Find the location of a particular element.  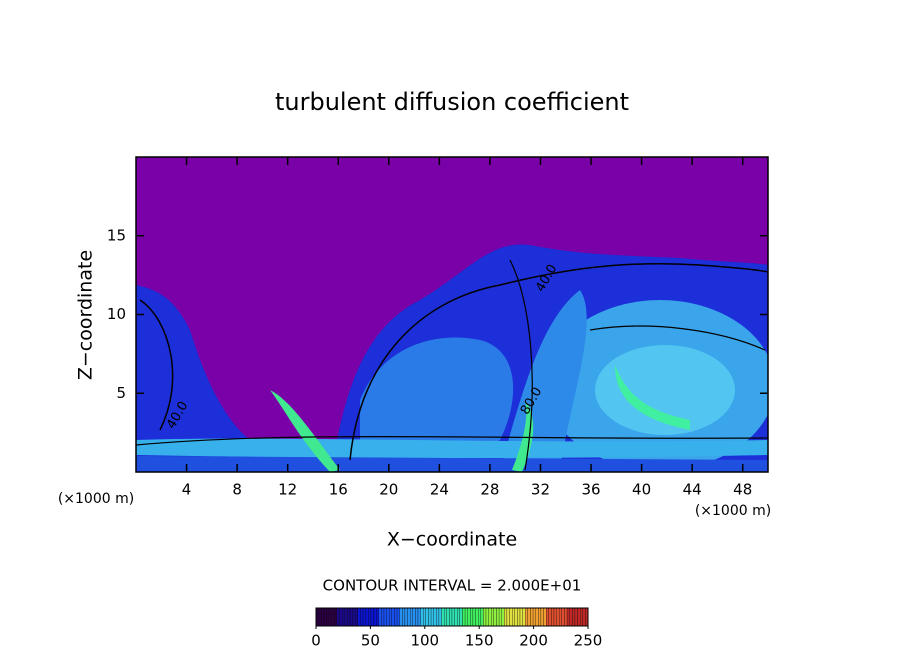

x-tick-label: 12 is located at coordinates (287, 490).